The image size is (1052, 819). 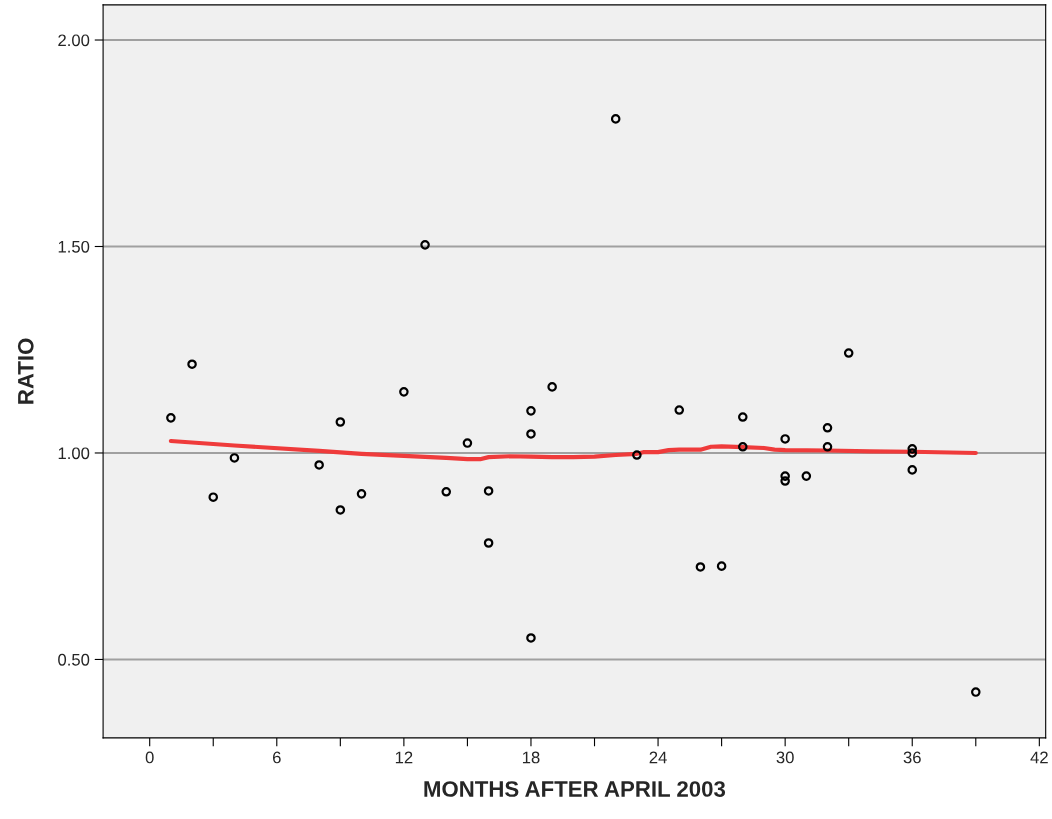 I want to click on x-axis-title: MONTHS AFTER APRIL 2003, so click(x=575, y=789).